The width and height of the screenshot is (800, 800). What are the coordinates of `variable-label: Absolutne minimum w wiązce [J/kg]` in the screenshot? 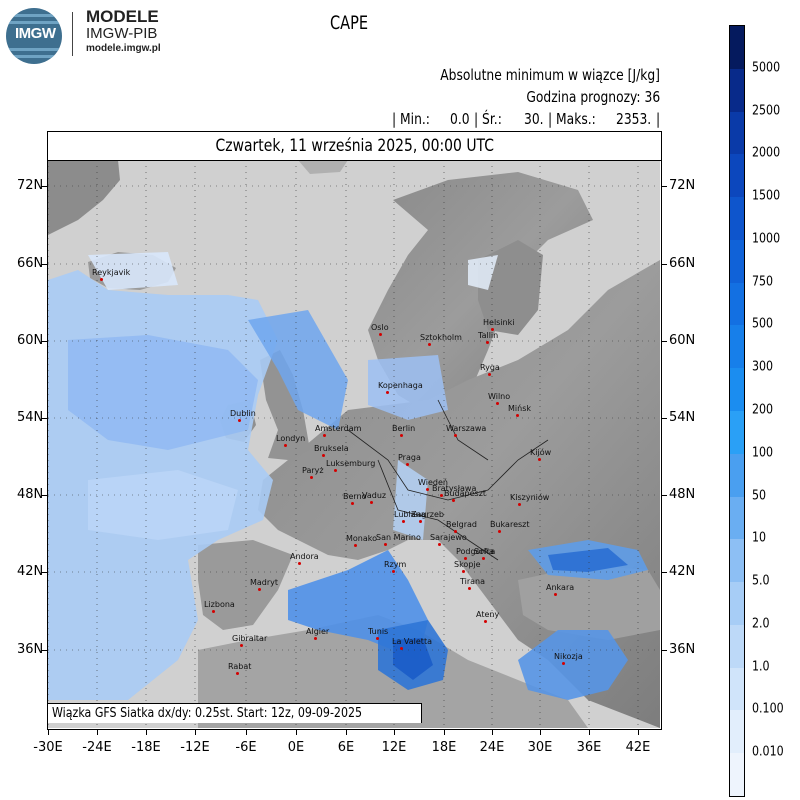 It's located at (550, 75).